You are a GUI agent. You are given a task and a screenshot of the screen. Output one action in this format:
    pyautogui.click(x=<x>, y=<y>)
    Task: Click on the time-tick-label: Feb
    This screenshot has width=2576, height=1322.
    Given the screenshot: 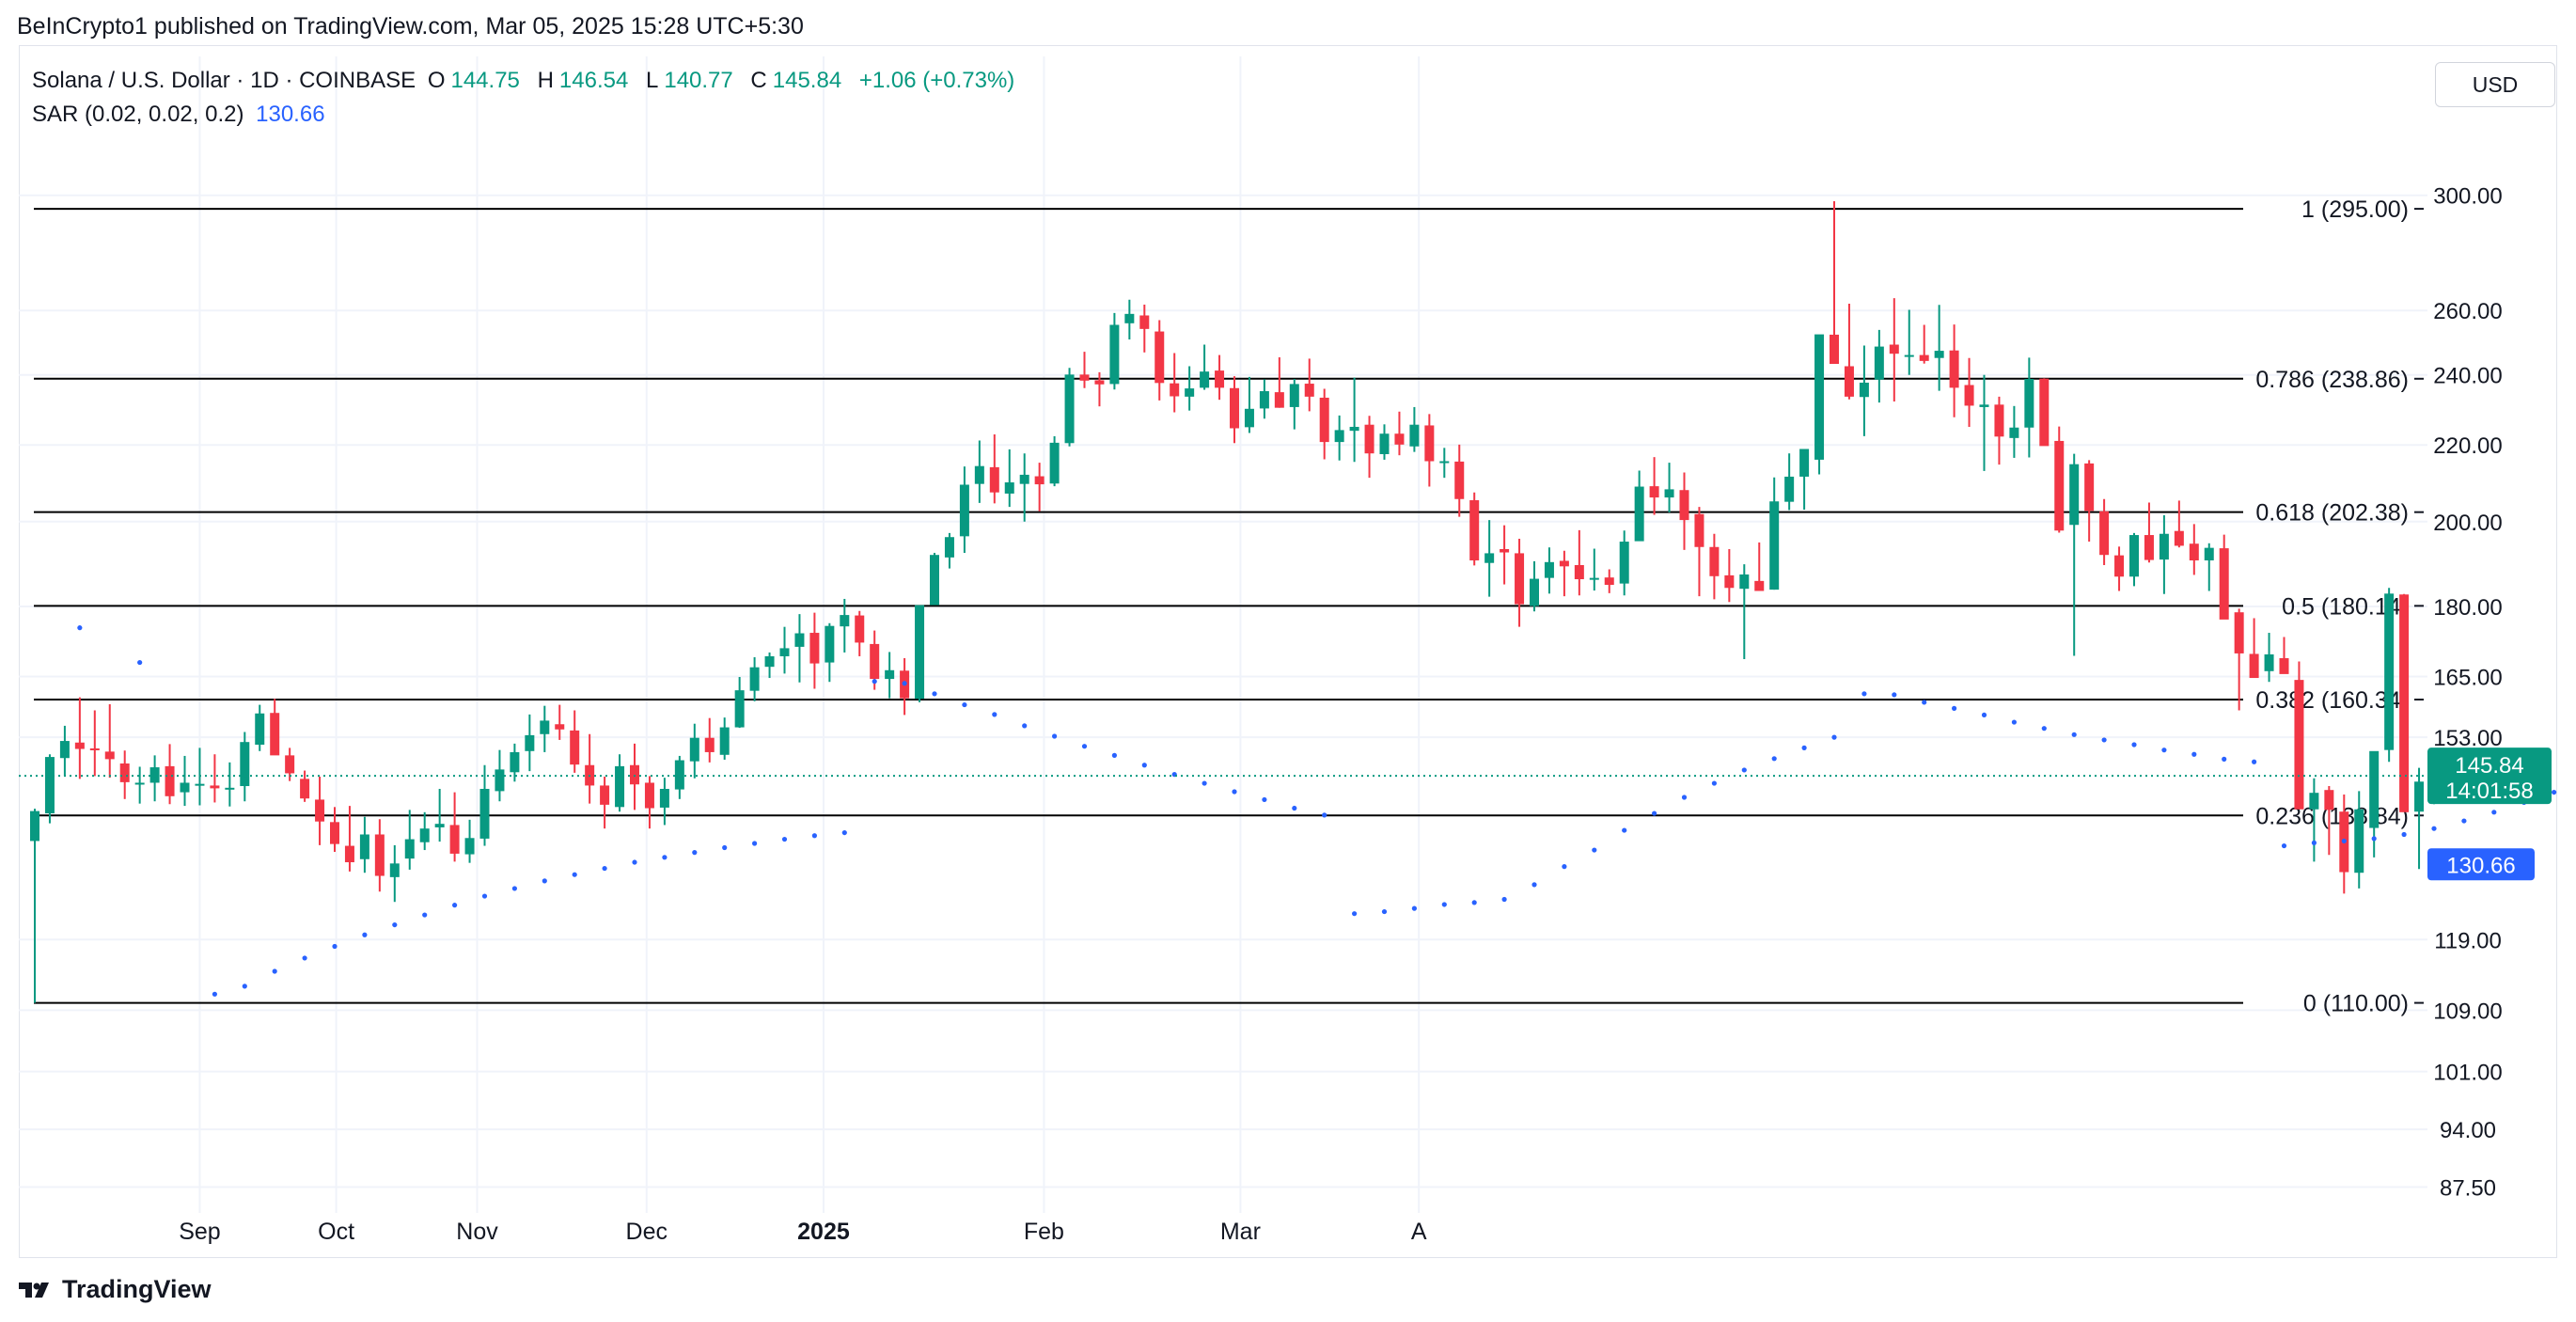 What is the action you would take?
    pyautogui.click(x=1044, y=1232)
    